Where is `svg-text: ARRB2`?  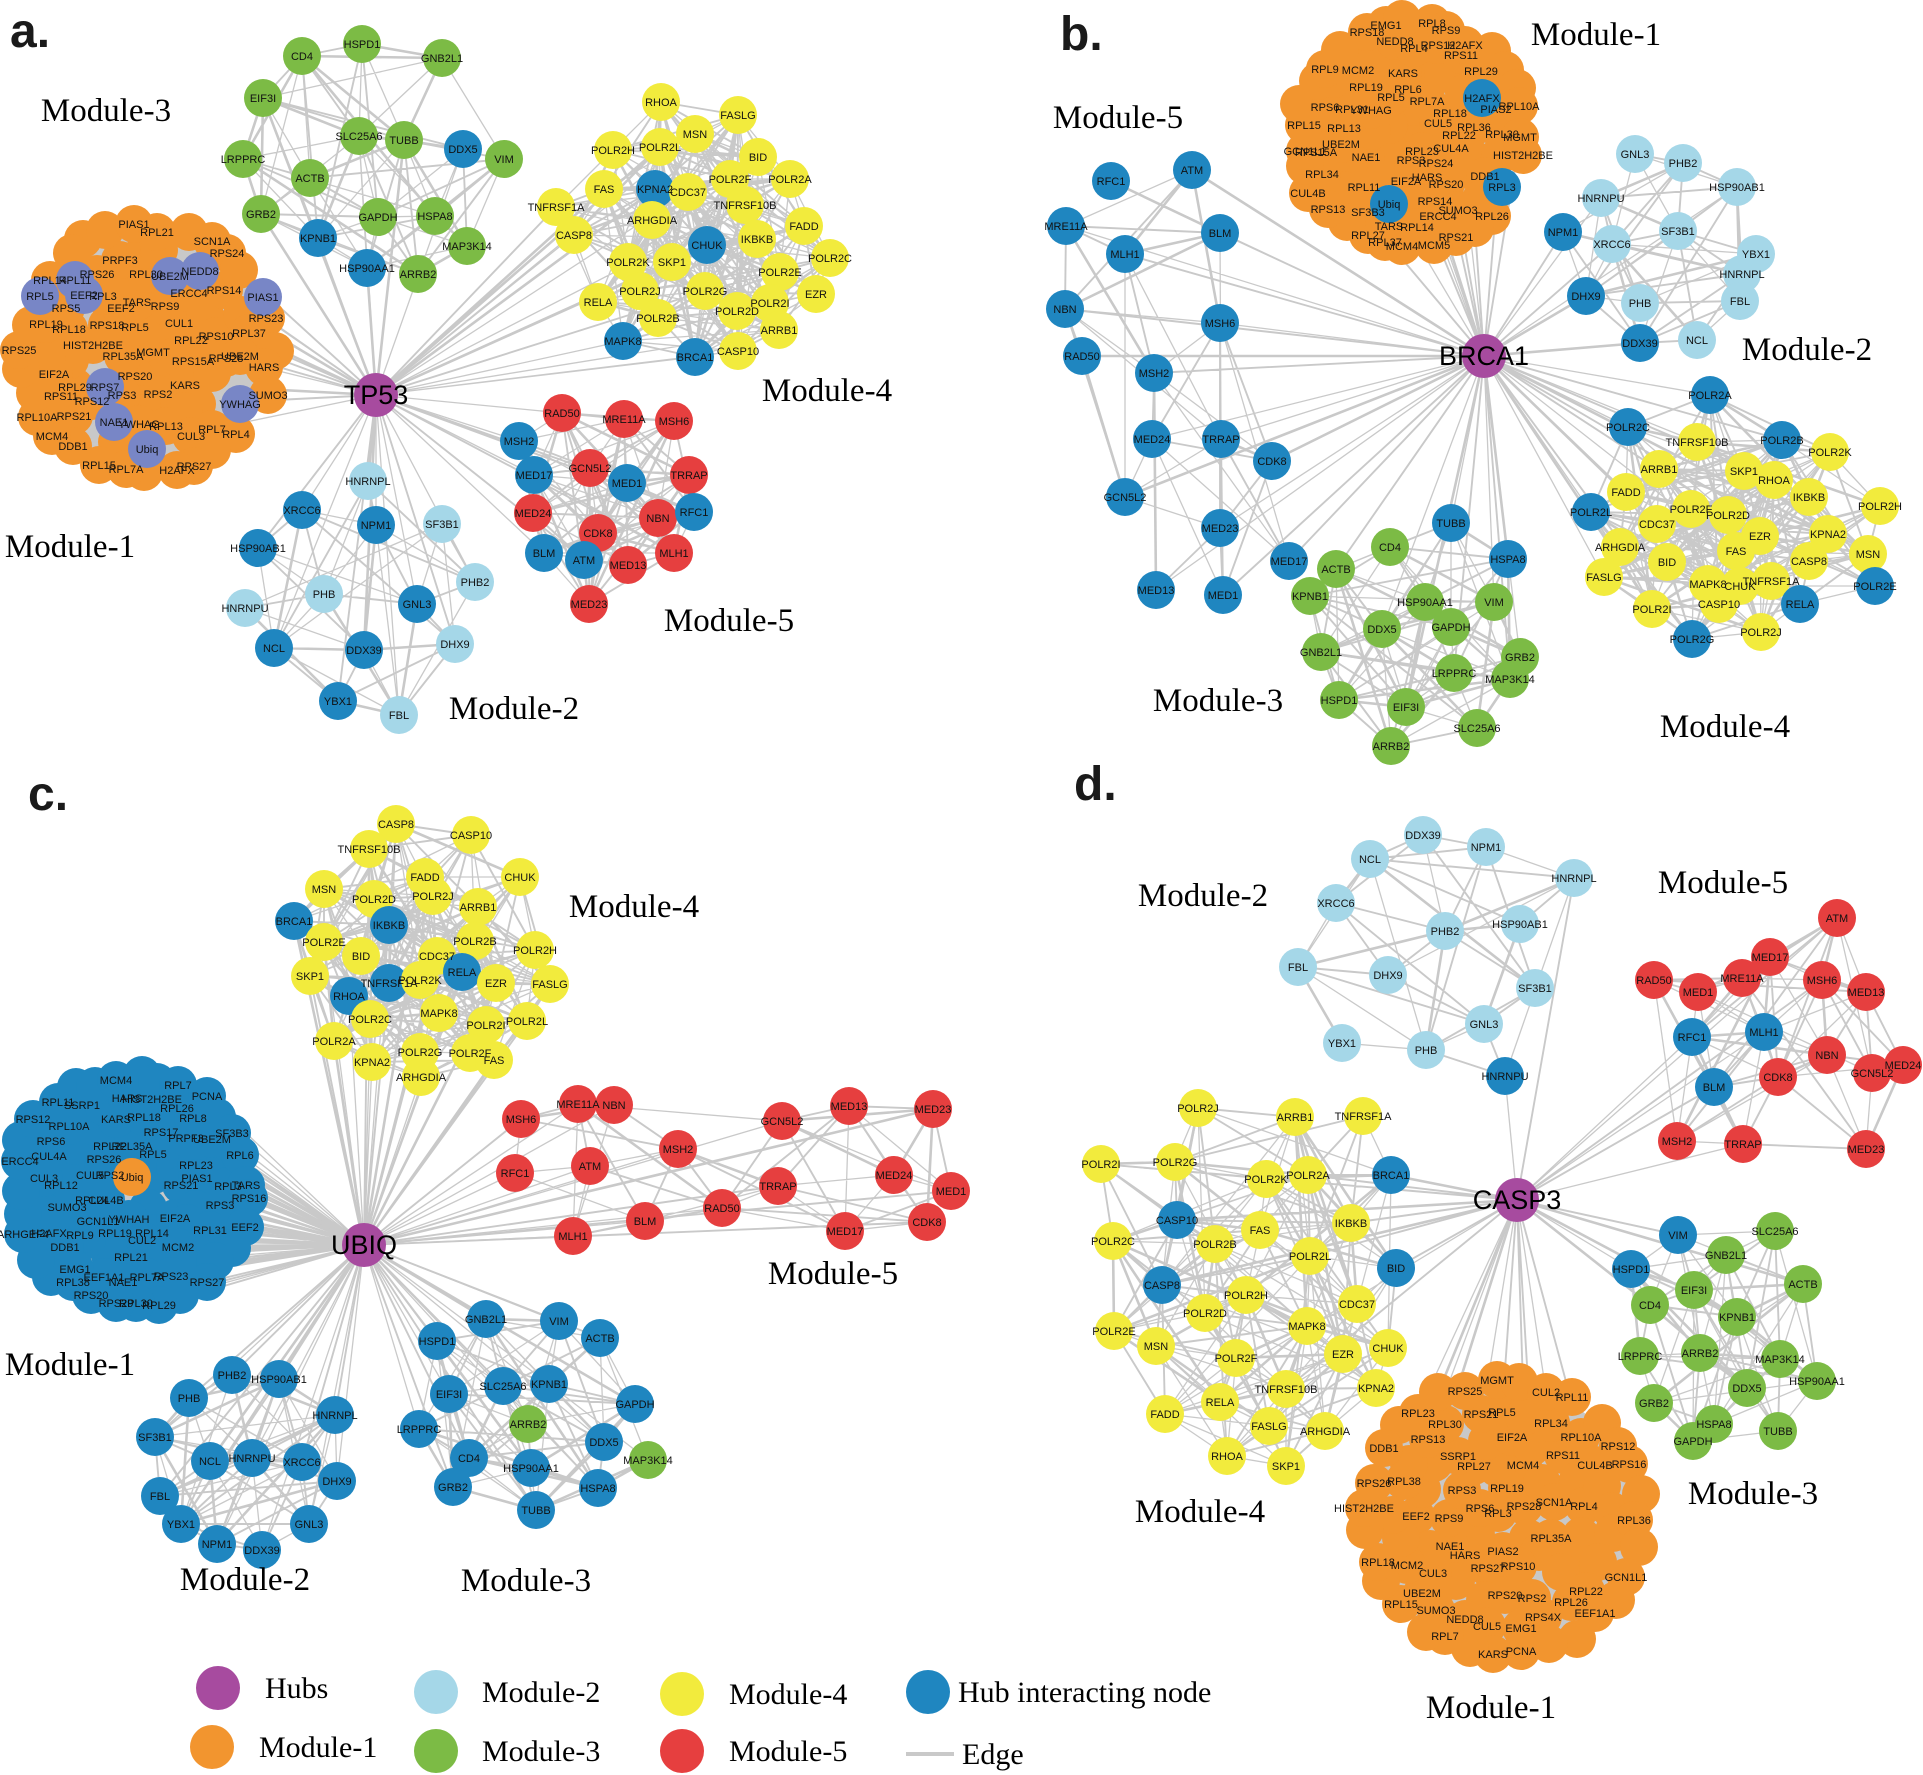
svg-text: ARRB2 is located at coordinates (1700, 1354).